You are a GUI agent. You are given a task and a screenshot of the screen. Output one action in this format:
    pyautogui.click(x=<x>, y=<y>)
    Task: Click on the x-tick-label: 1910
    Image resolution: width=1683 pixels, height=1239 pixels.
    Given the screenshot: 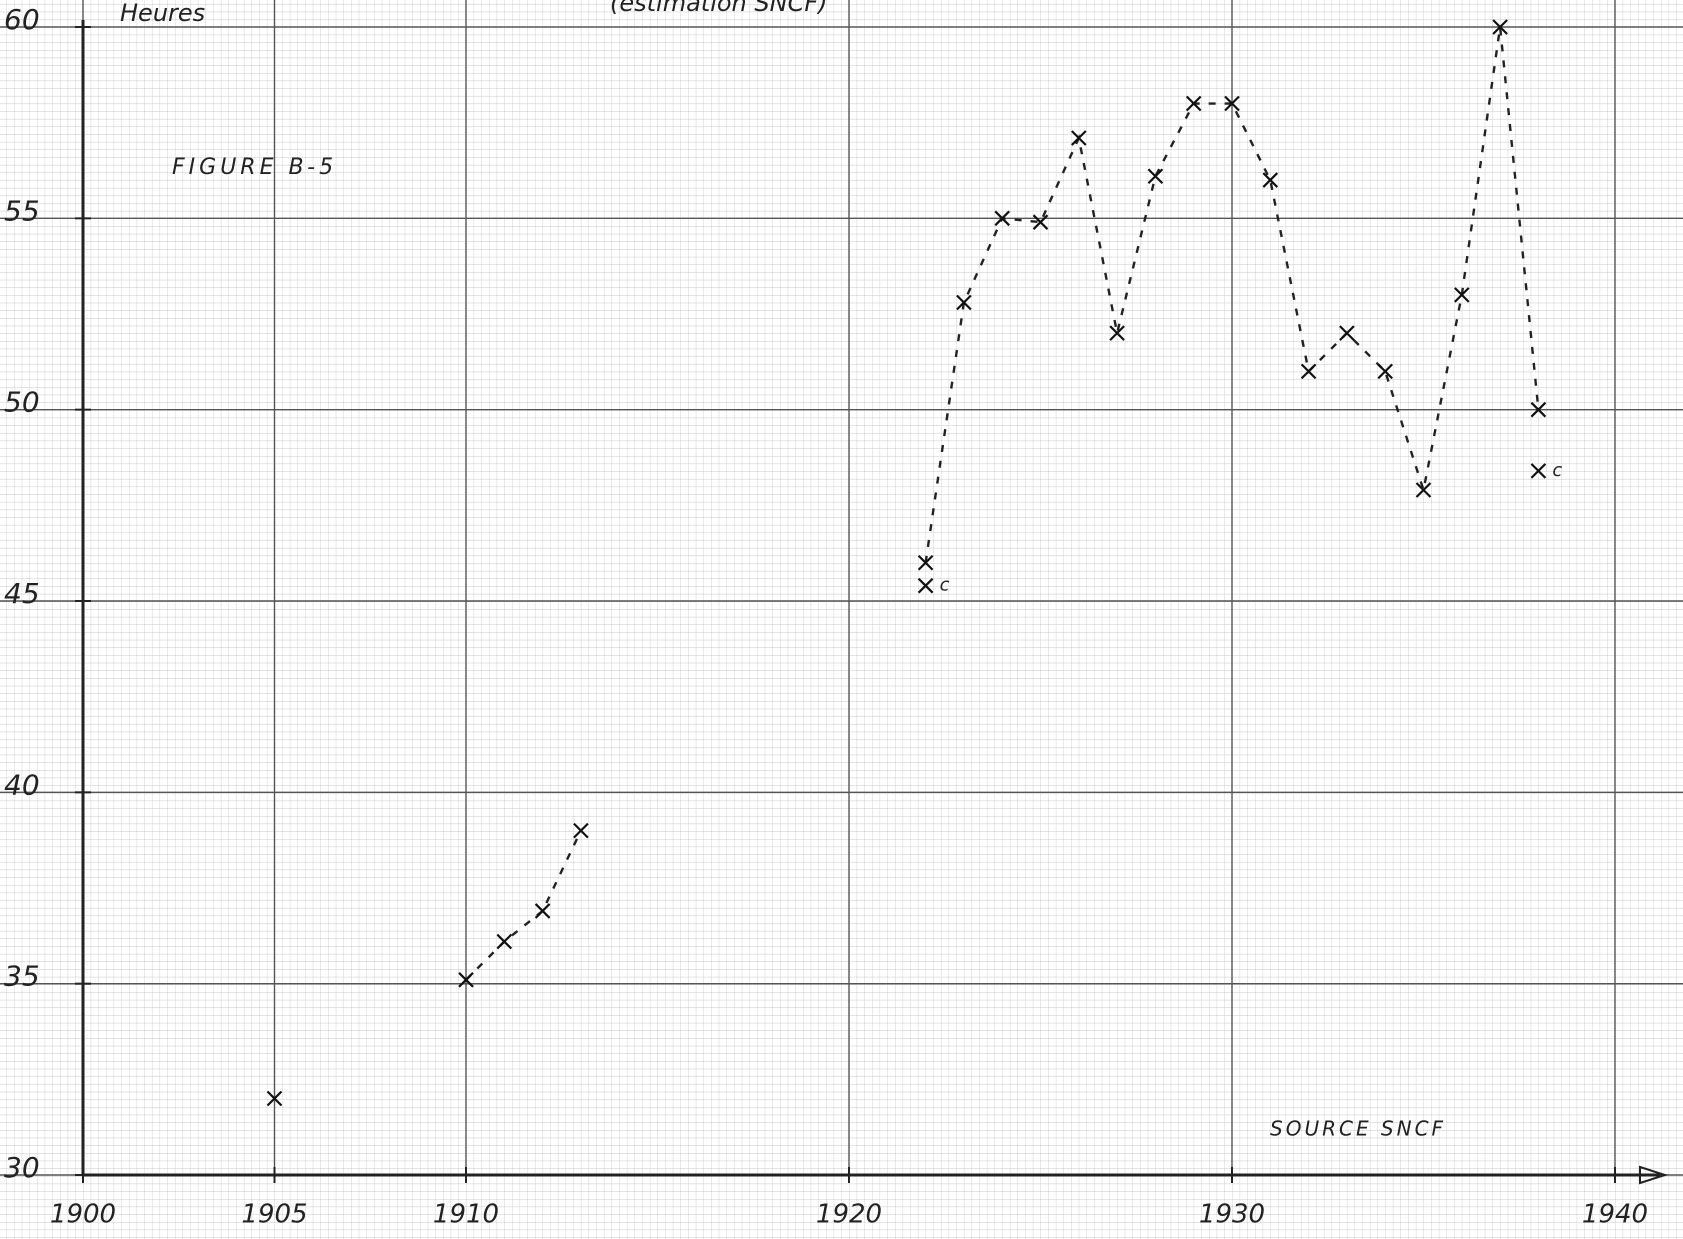 What is the action you would take?
    pyautogui.click(x=466, y=1215)
    